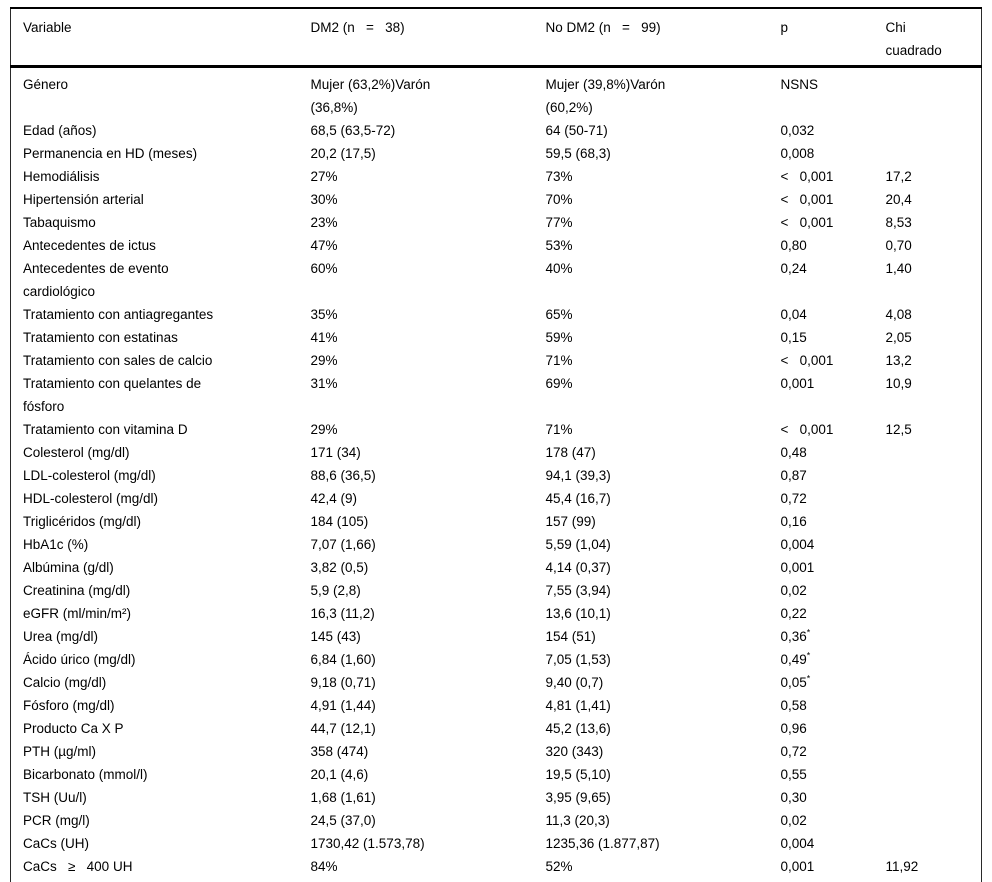 The width and height of the screenshot is (992, 882). I want to click on cell-nodm2: 7,55 (3,94), so click(578, 590).